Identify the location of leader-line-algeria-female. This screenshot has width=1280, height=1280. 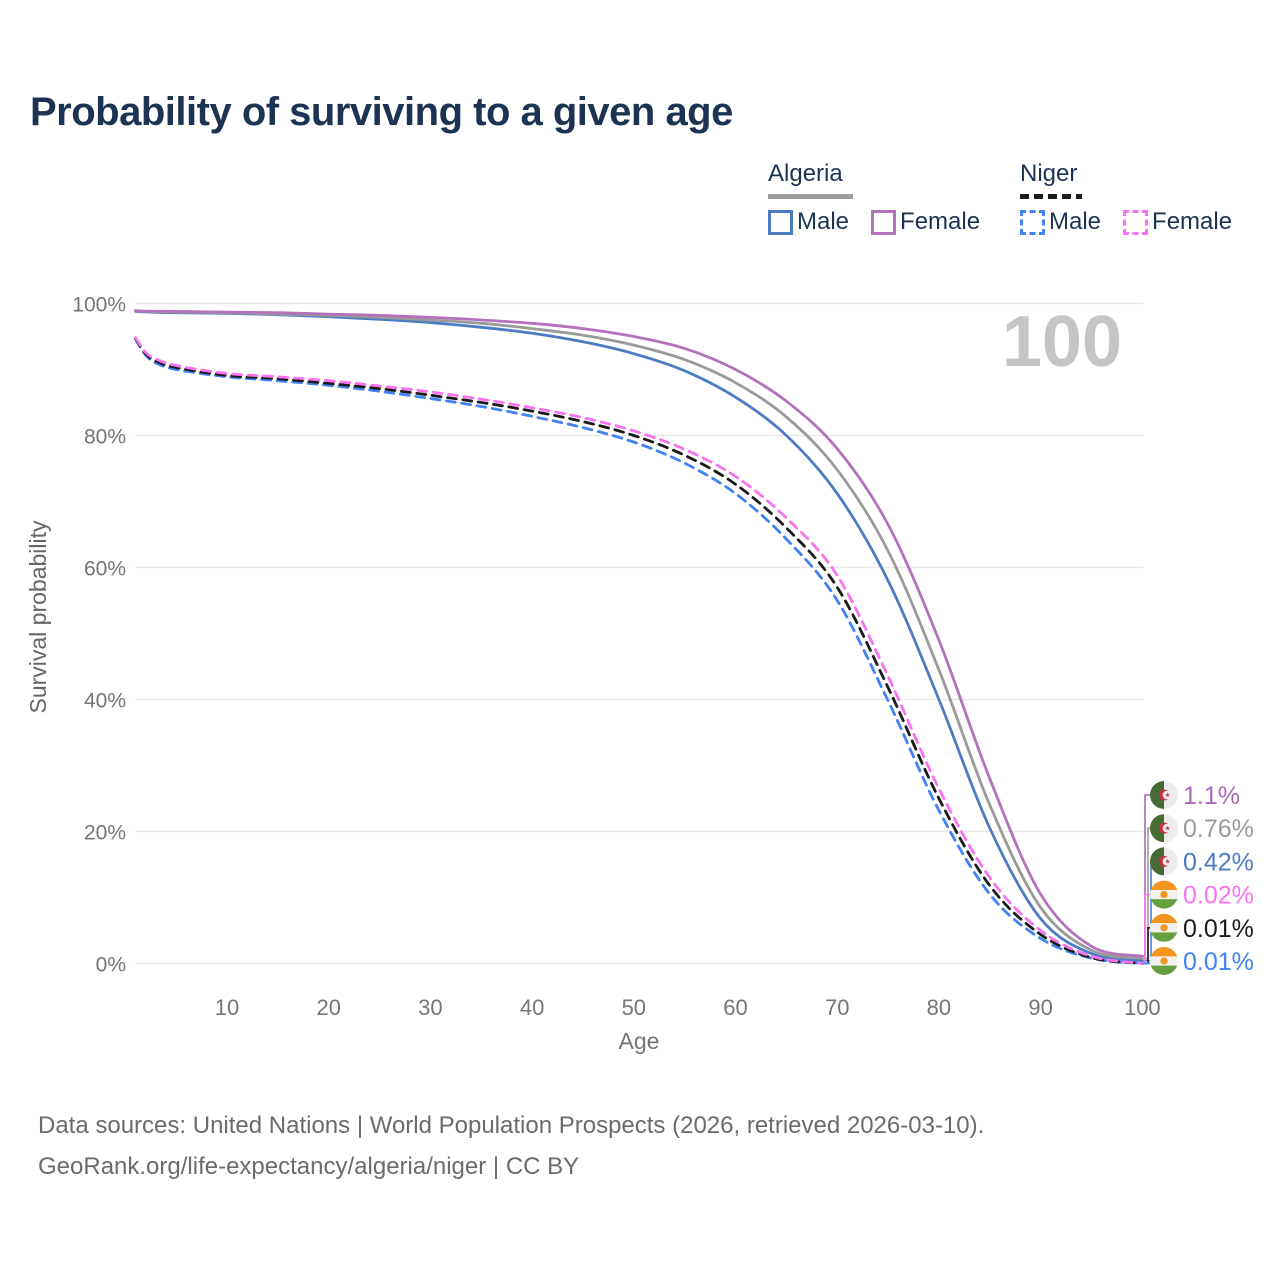
(1146, 875).